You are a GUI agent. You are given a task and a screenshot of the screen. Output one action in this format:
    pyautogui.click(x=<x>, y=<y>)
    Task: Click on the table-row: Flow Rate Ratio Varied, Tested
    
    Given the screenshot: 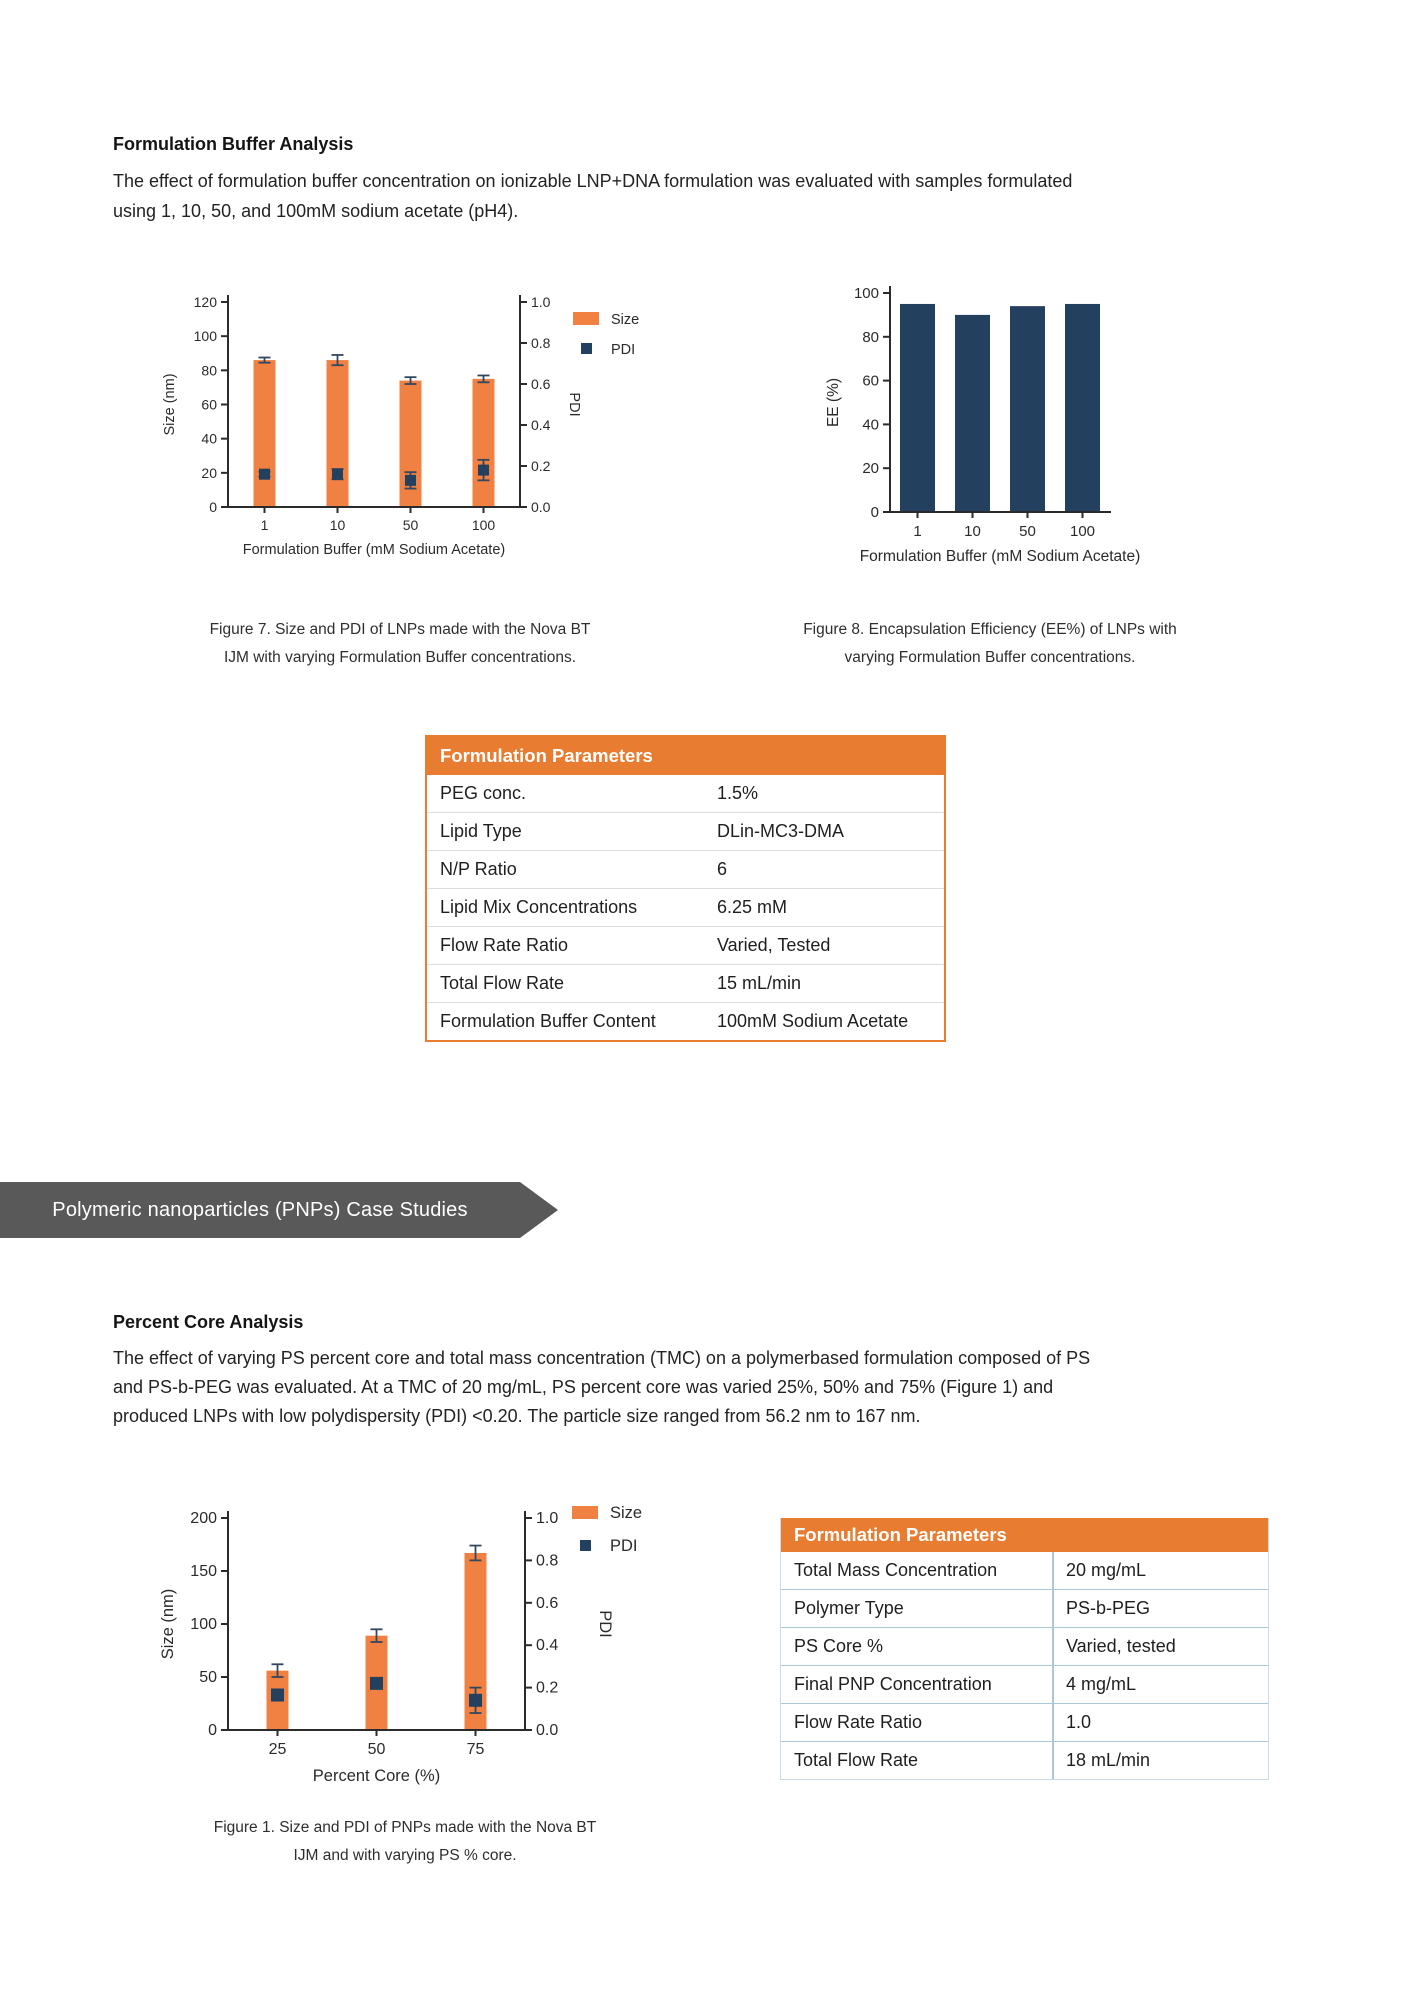 What is the action you would take?
    pyautogui.click(x=685, y=945)
    